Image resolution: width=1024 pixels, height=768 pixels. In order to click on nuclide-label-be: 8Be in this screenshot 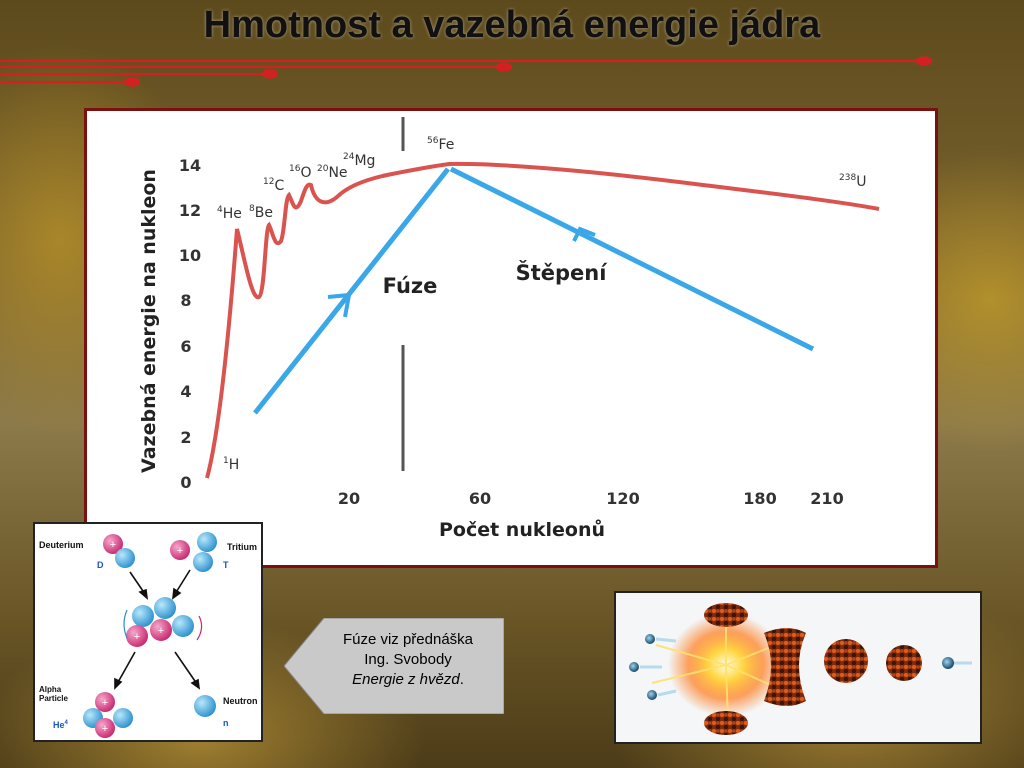, I will do `click(261, 212)`.